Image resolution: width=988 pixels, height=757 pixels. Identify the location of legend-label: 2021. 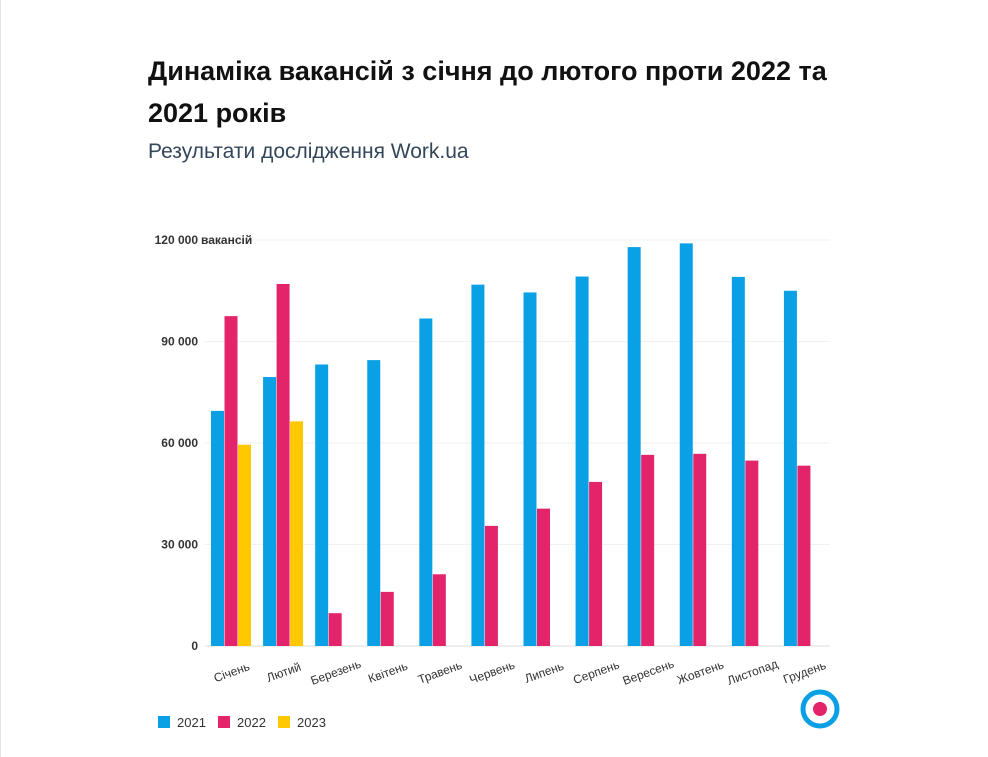
(191, 722).